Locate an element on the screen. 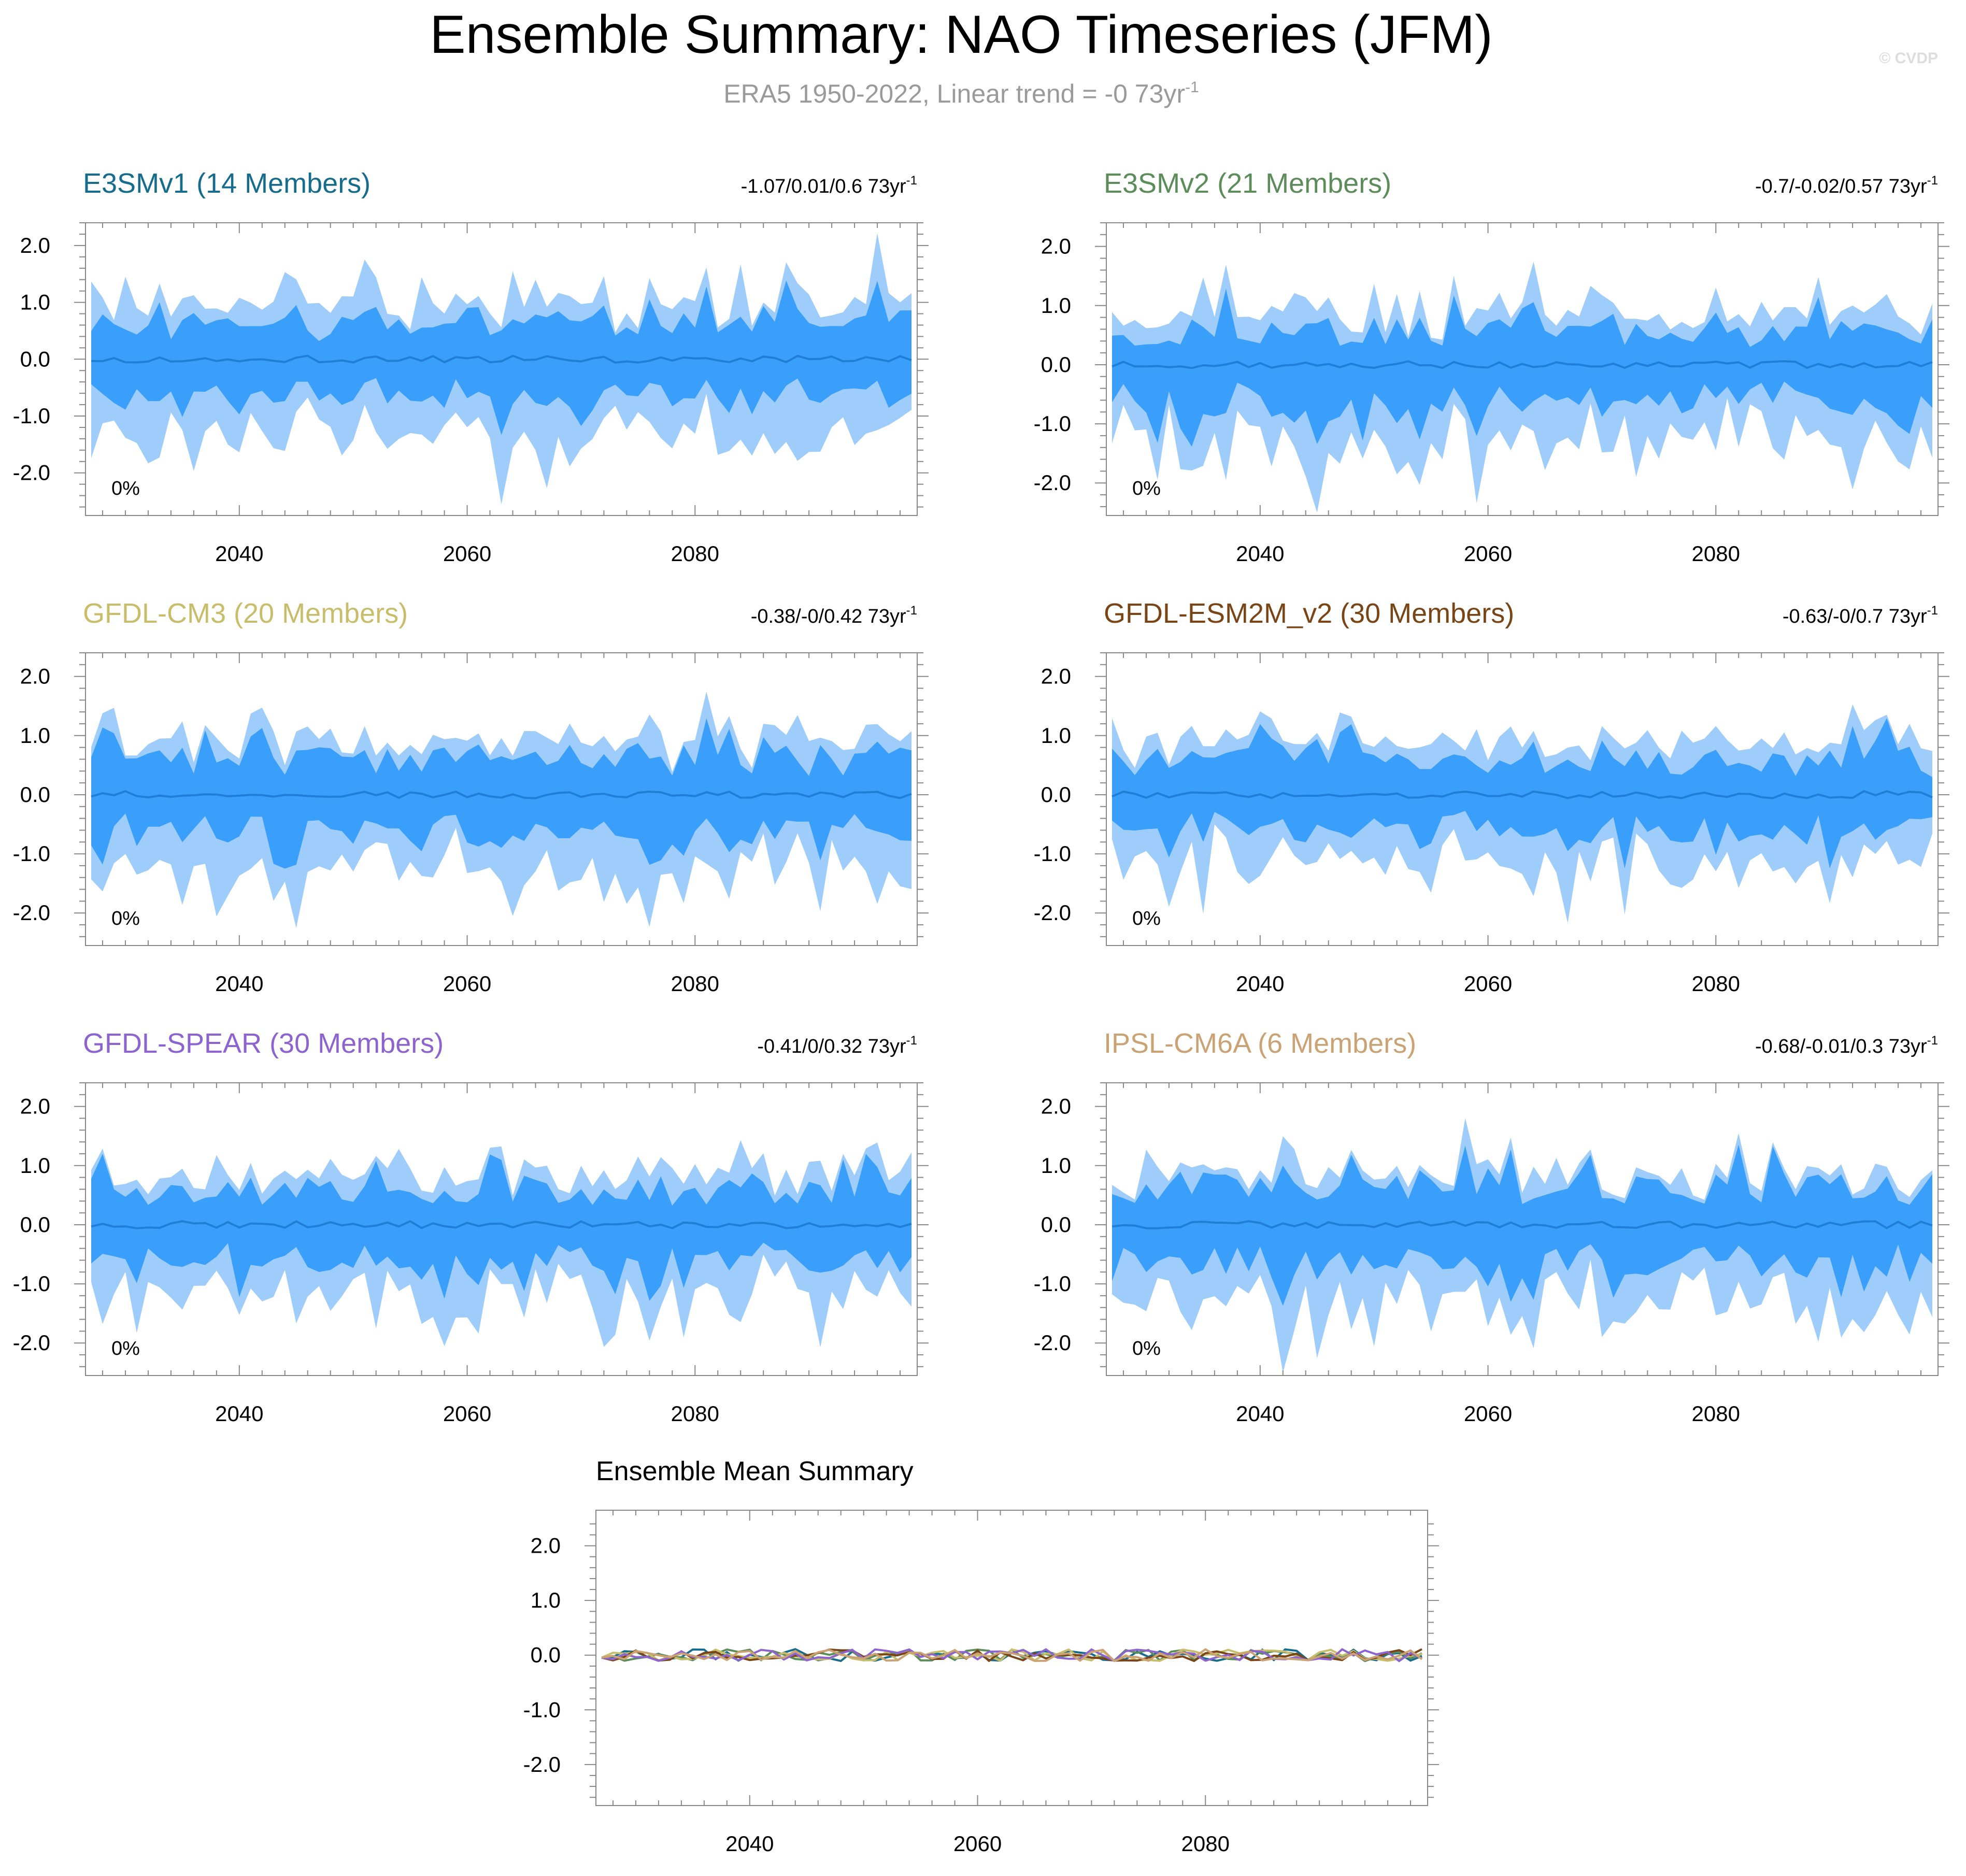 The height and width of the screenshot is (1876, 1966). trend-range-label: -0.68/-0.01/0.3 73yr-1 is located at coordinates (1846, 1045).